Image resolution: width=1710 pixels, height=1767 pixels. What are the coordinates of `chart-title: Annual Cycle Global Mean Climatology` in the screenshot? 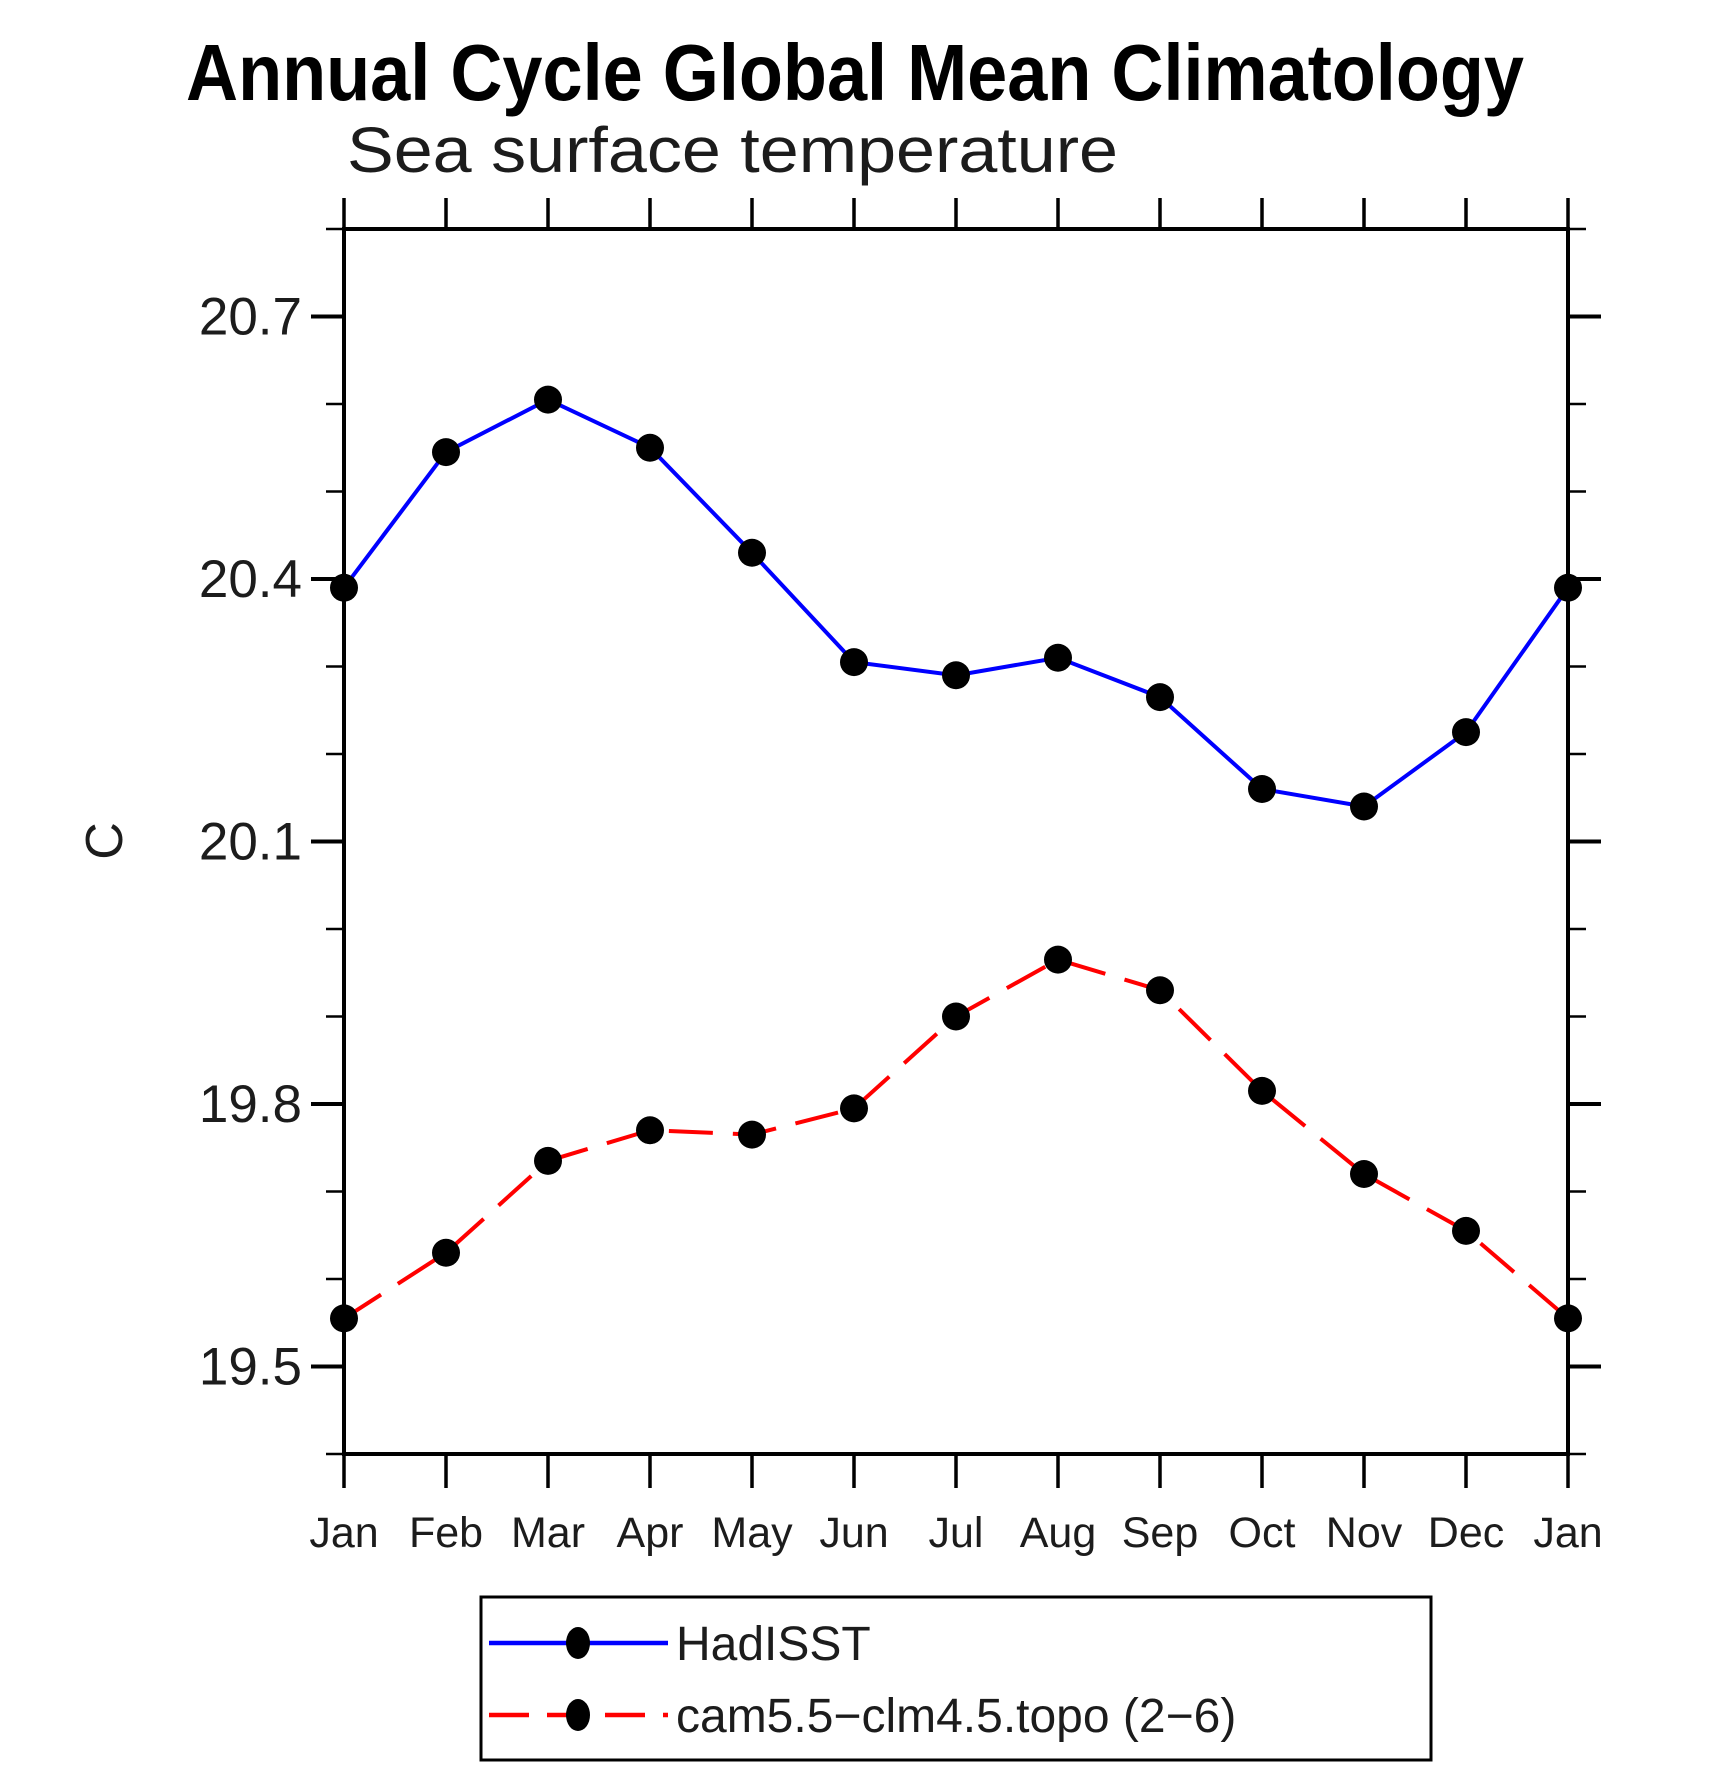 It's located at (855, 72).